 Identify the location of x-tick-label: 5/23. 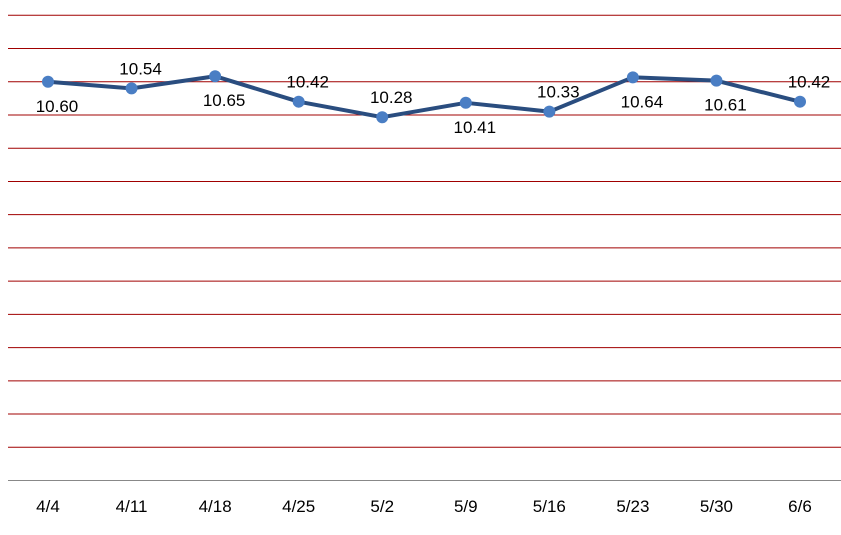
(632, 506).